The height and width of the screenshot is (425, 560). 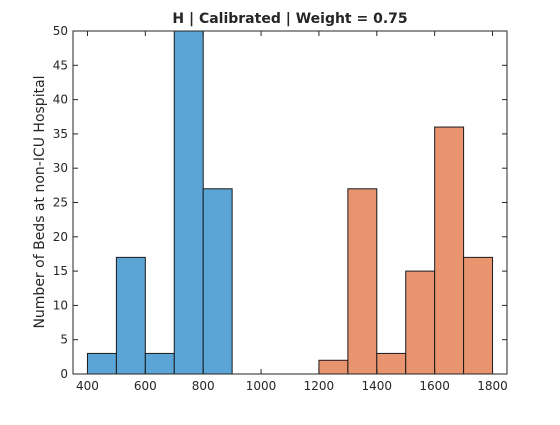 What do you see at coordinates (60, 305) in the screenshot?
I see `y-tick-label: 10` at bounding box center [60, 305].